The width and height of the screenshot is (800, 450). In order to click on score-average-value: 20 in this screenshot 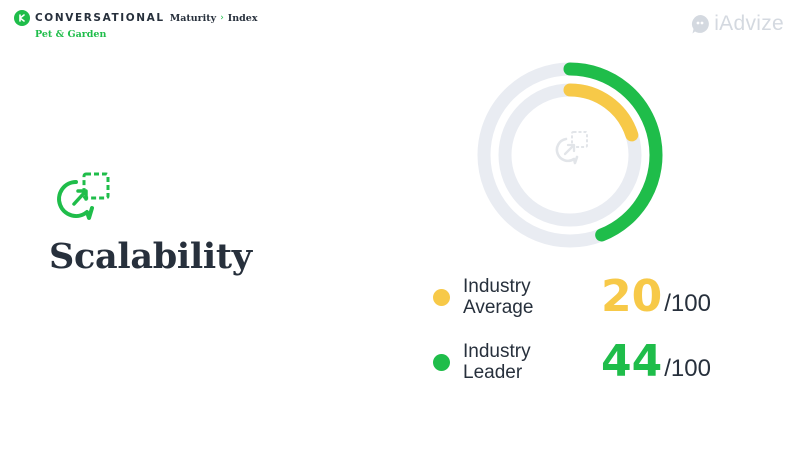, I will do `click(632, 296)`.